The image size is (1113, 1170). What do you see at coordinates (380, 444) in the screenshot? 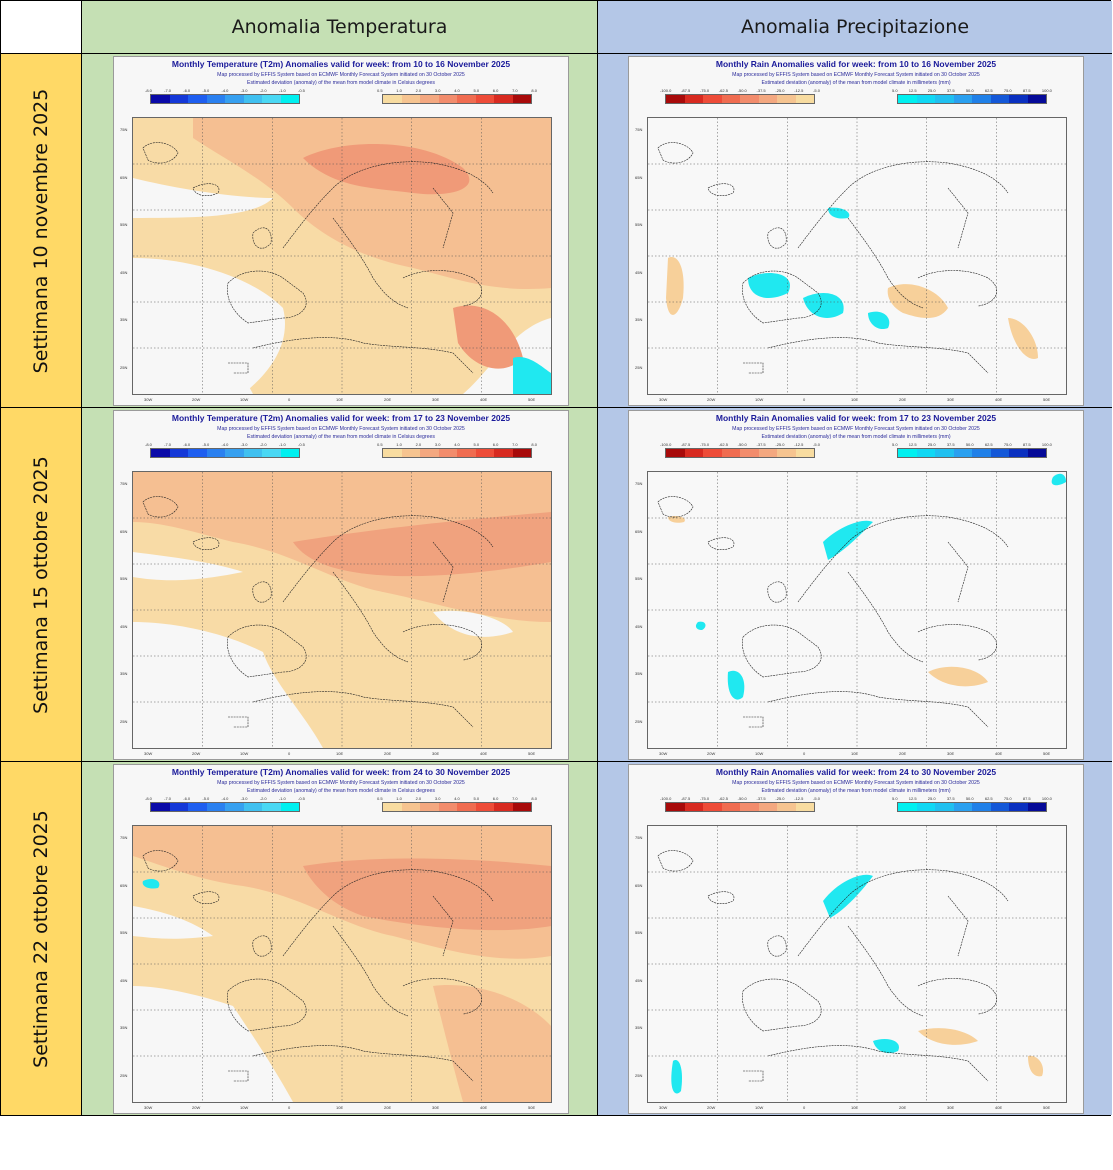
I see `colorbar-tick-label: 0.5` at bounding box center [380, 444].